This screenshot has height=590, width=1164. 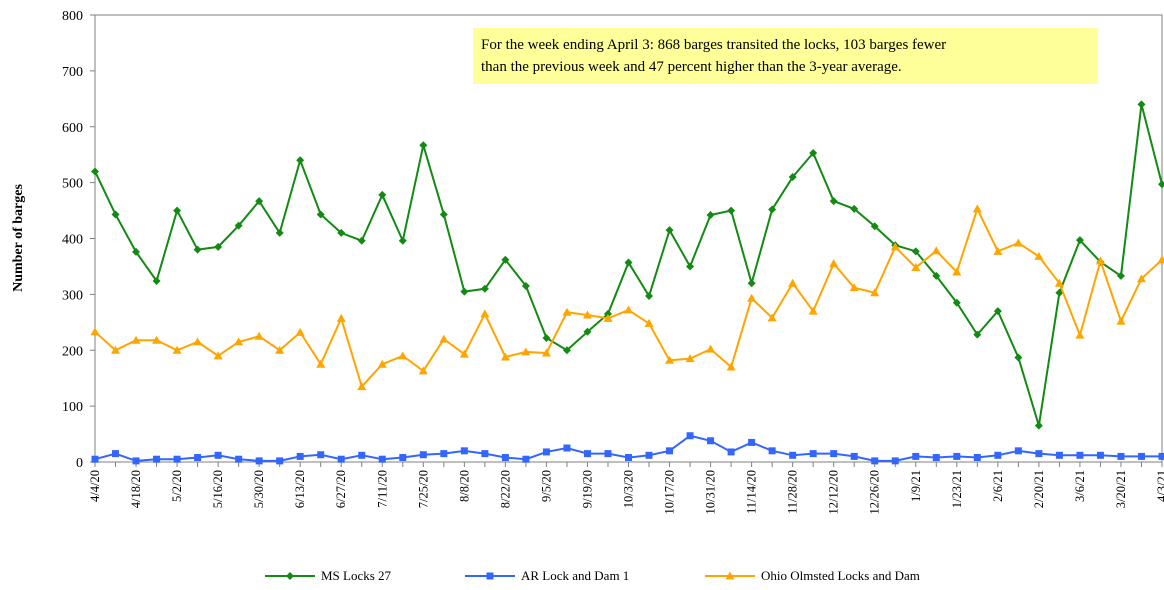 What do you see at coordinates (72, 184) in the screenshot?
I see `y-tick-label: 500` at bounding box center [72, 184].